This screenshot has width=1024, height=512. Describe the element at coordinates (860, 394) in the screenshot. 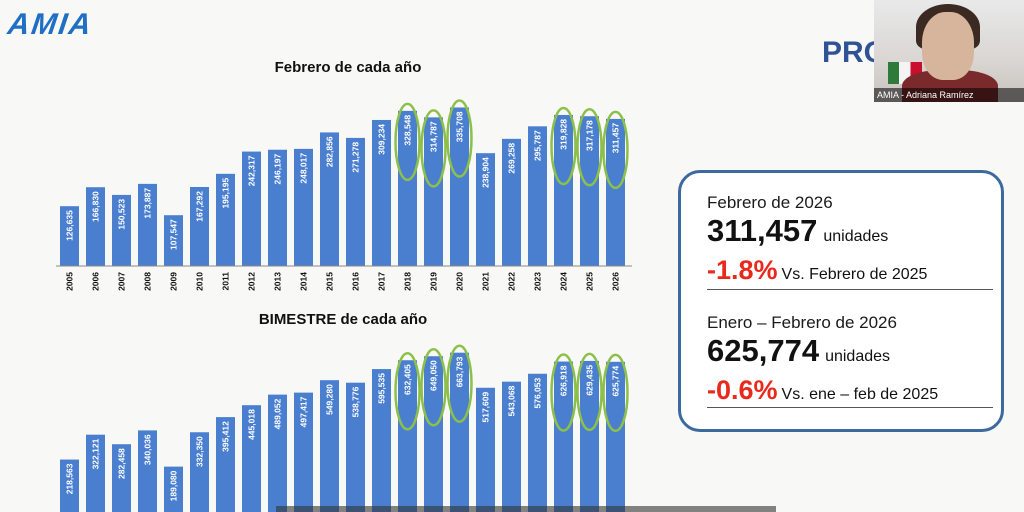

I see `bimestre-vs: Vs. ene – feb de 2025` at that location.